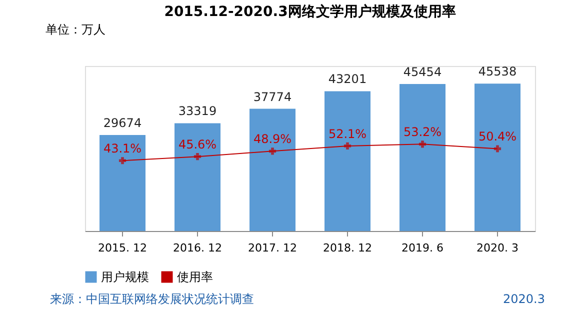 Image resolution: width=561 pixels, height=330 pixels. Describe the element at coordinates (125, 277) in the screenshot. I see `legend-label: 用户规模` at that location.